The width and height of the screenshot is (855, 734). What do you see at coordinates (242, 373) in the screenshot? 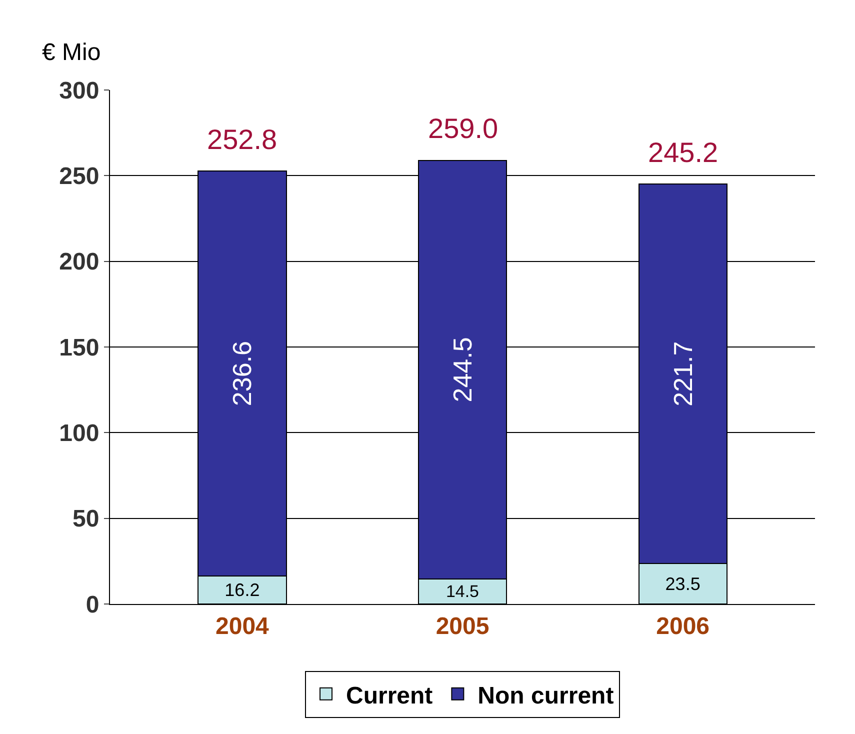
I see `data-label: 236.6` at bounding box center [242, 373].